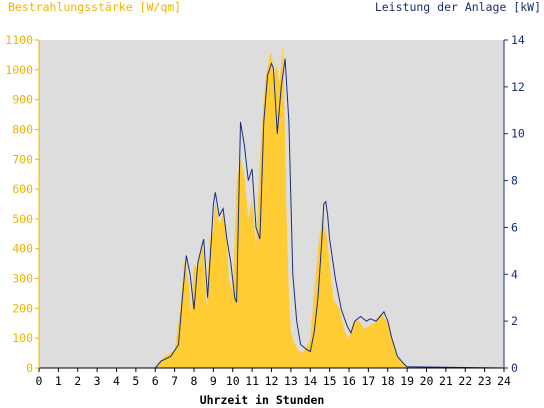 Image resolution: width=544 pixels, height=408 pixels. I want to click on x-tick-label: 16, so click(349, 381).